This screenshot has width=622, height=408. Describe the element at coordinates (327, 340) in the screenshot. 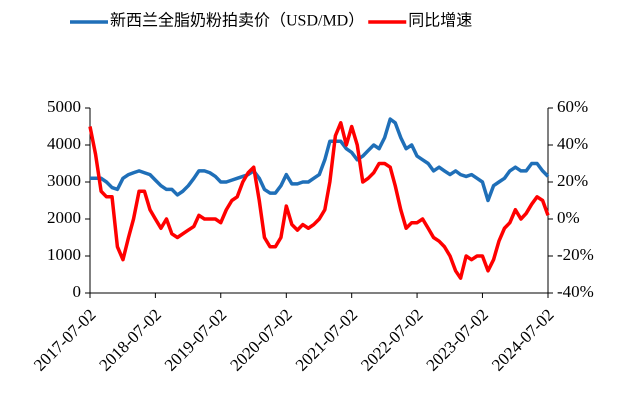

I see `x-tick-label: 2021-07-02` at that location.